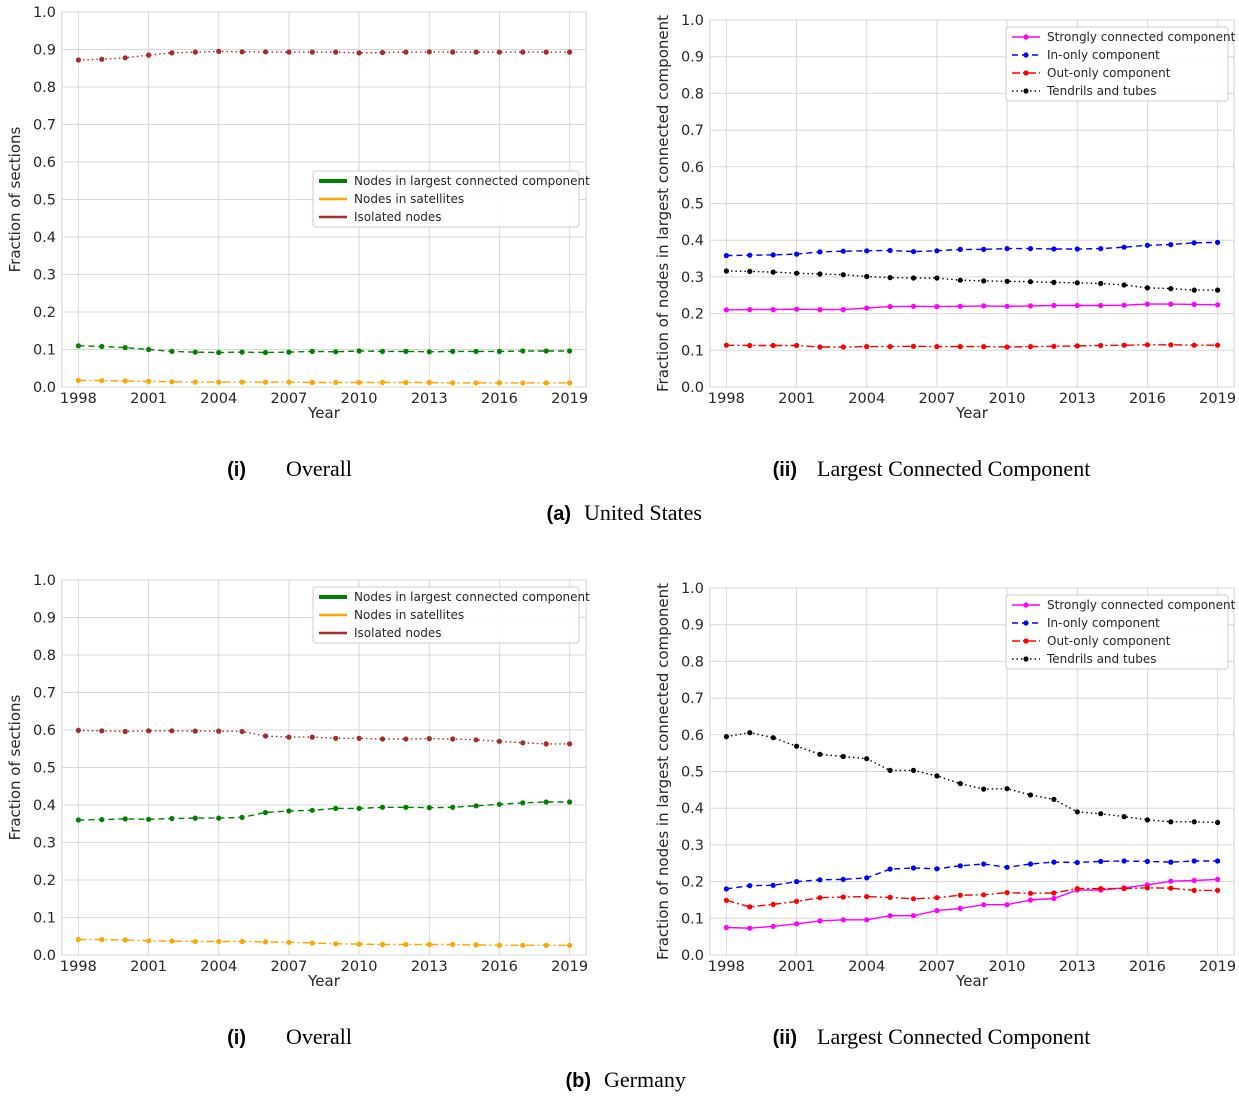  I want to click on legend-entry: In-only component, so click(1103, 55).